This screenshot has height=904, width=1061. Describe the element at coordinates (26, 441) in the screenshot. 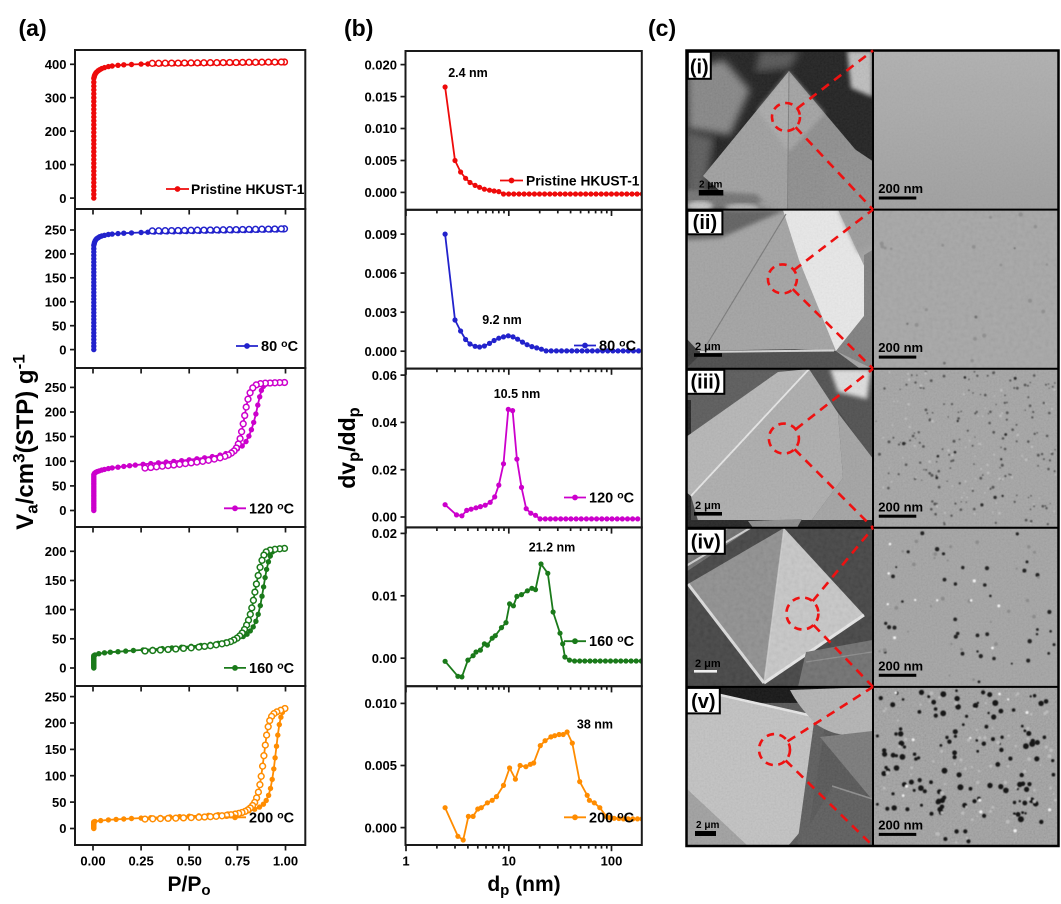

I see `svg-text: Va/cm3(STP) g-1` at that location.